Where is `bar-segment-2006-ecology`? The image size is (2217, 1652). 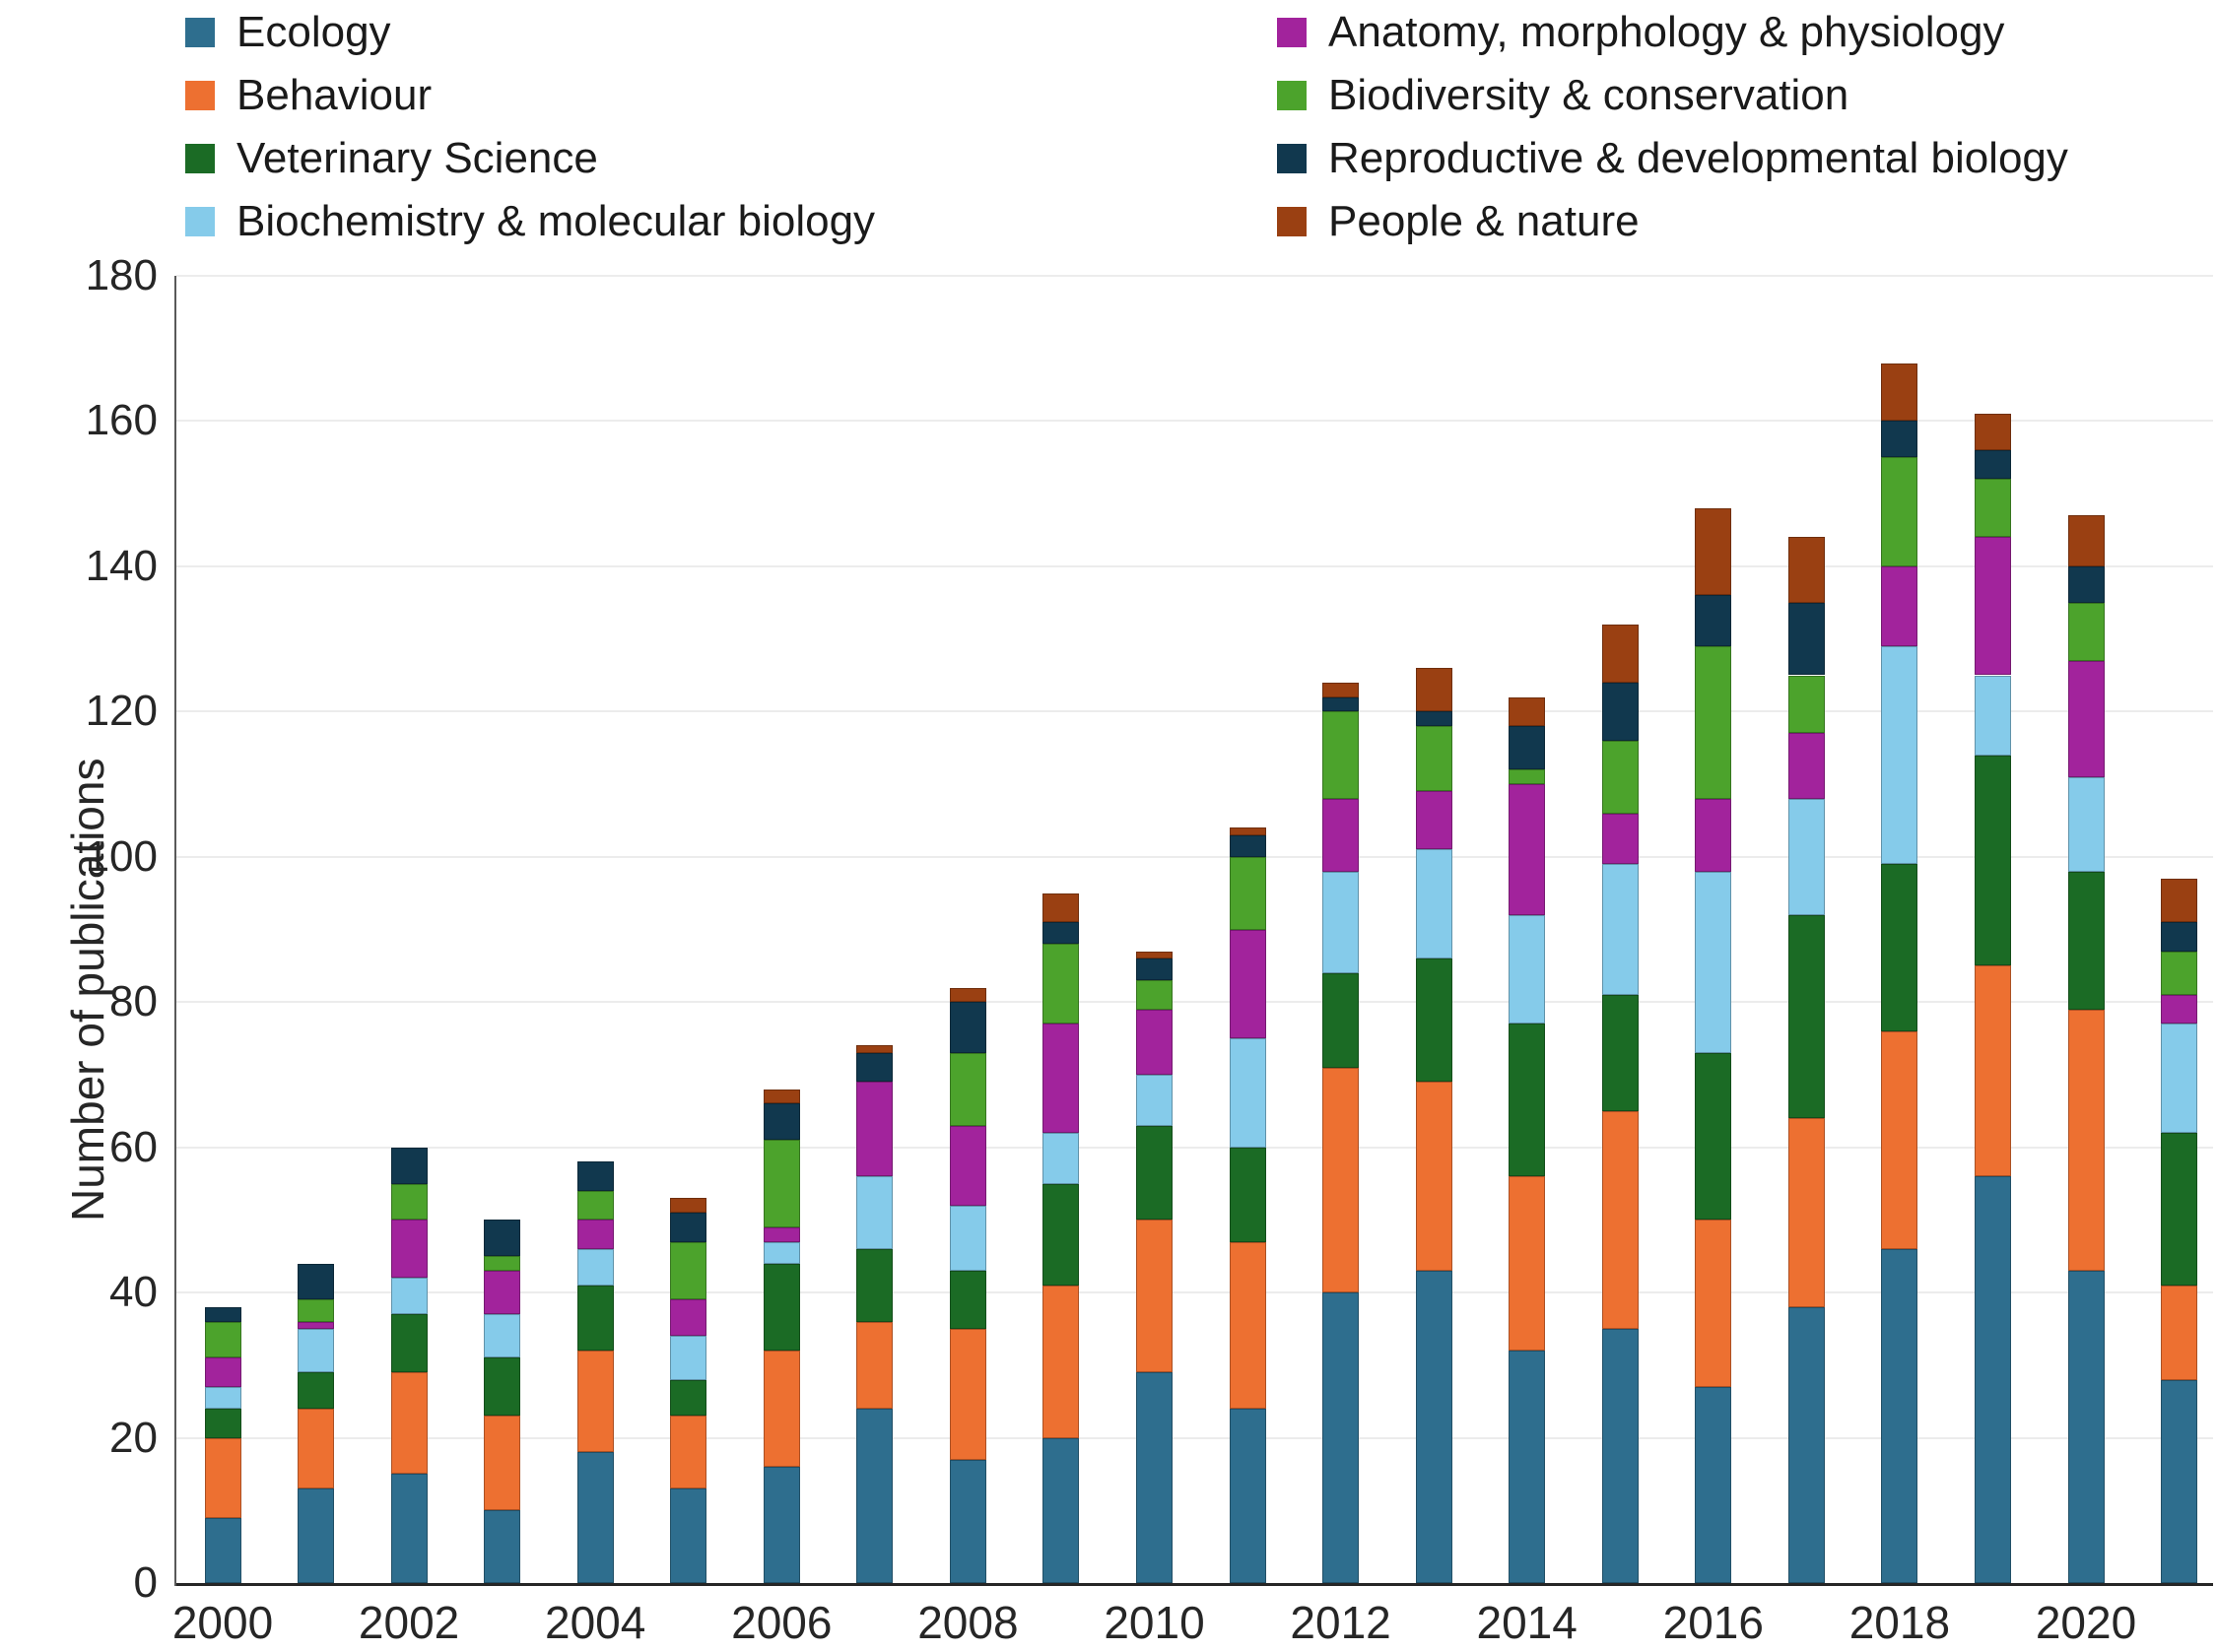
bar-segment-2006-ecology is located at coordinates (781, 1525).